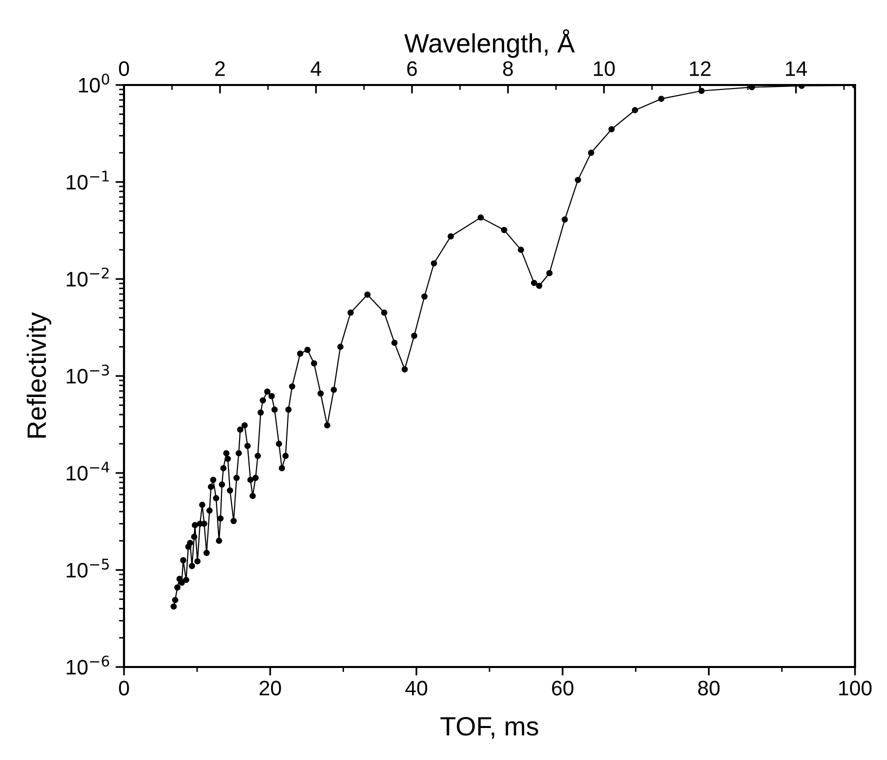 This screenshot has height=760, width=887. I want to click on y-axis-title: Reflectivity, so click(39, 375).